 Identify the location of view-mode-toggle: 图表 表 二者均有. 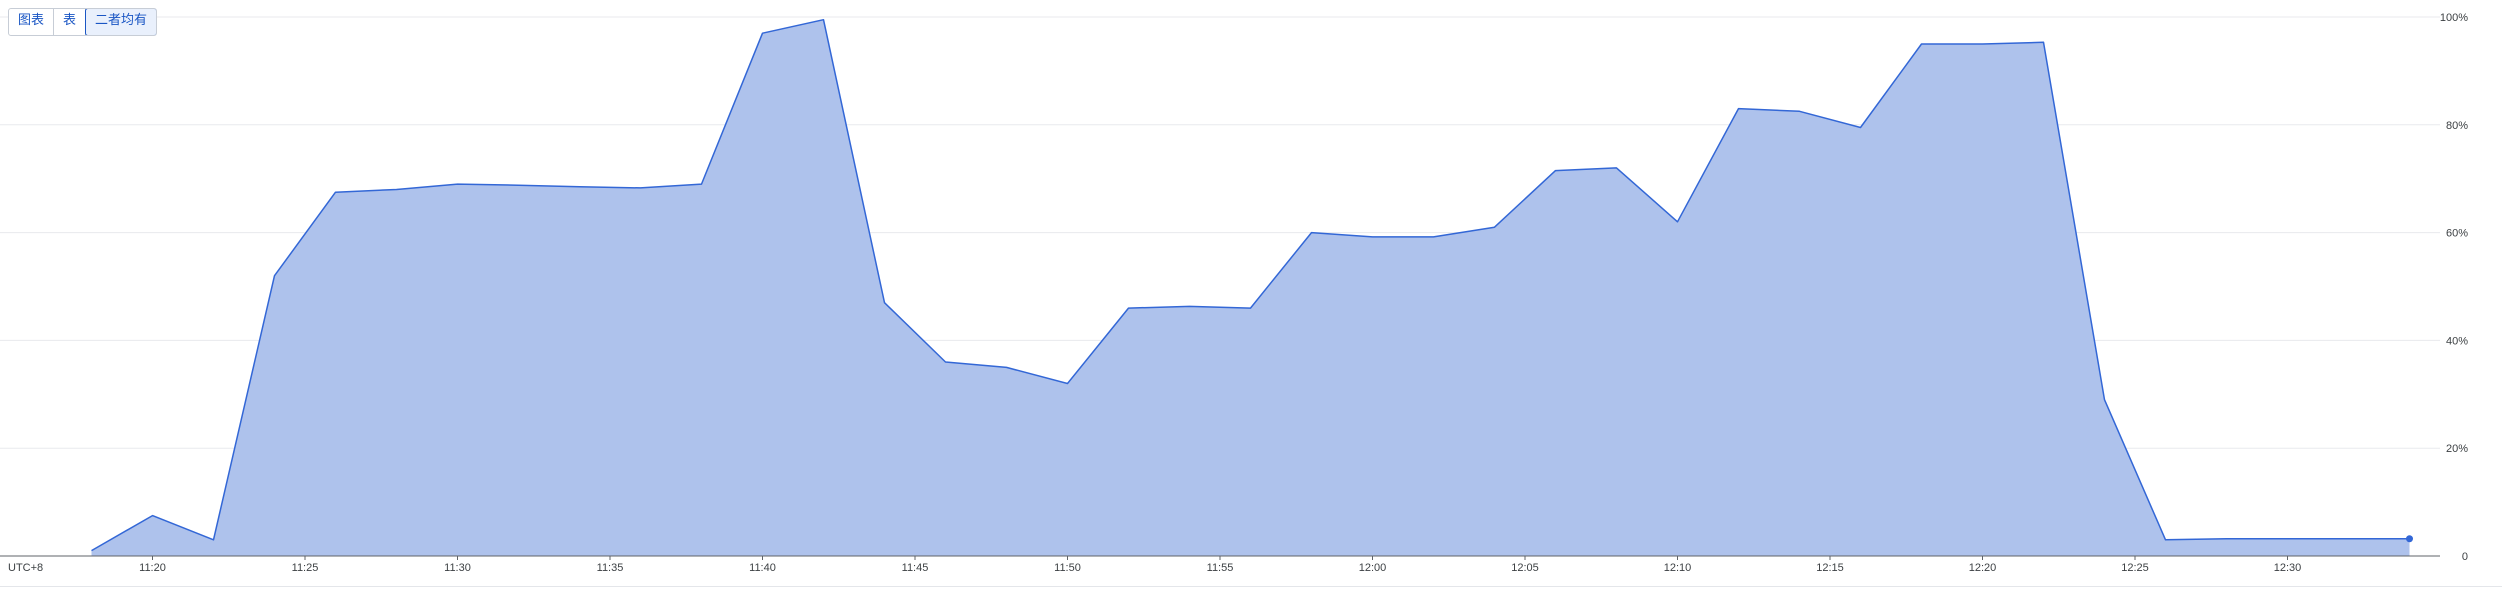
(83, 22).